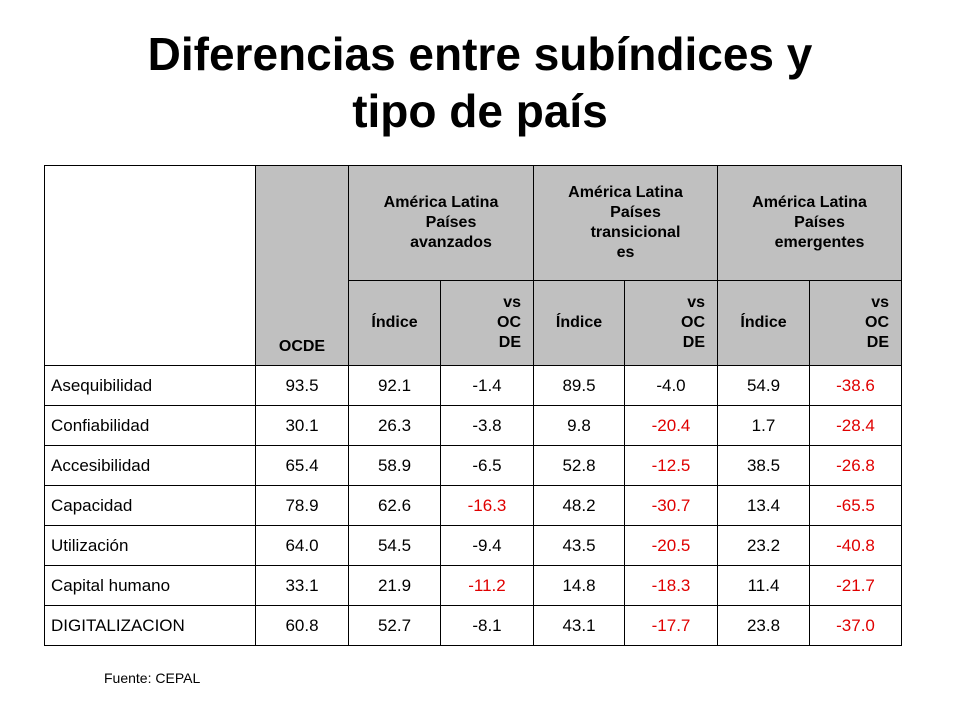 The width and height of the screenshot is (960, 720). I want to click on cell-ocde: 60.8, so click(302, 625).